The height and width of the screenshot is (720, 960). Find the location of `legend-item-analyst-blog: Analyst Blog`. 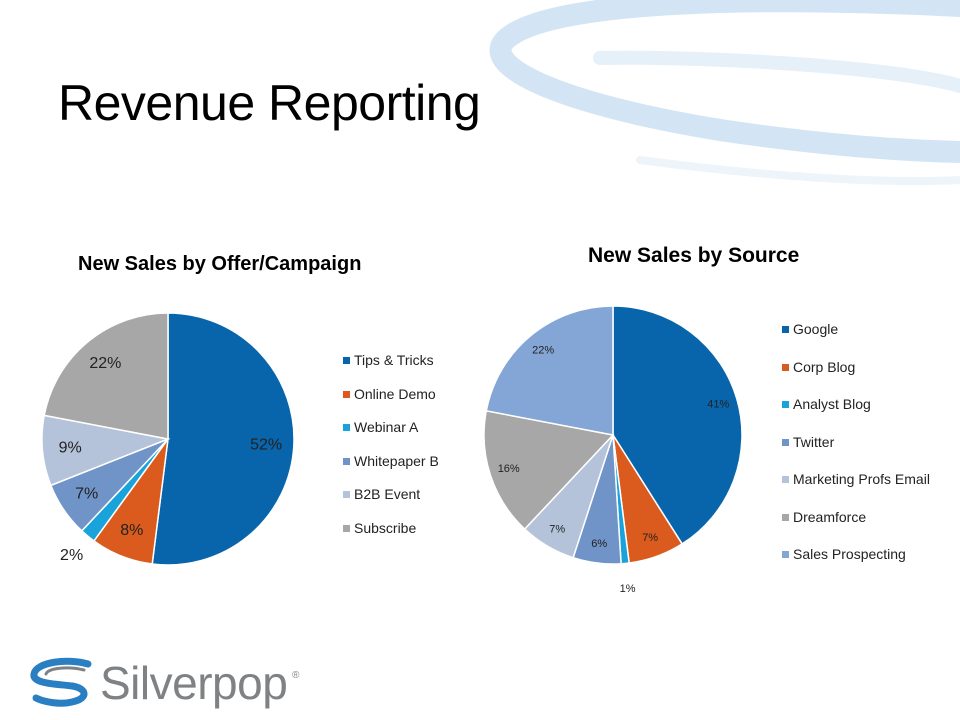

legend-item-analyst-blog: Analyst Blog is located at coordinates (857, 404).